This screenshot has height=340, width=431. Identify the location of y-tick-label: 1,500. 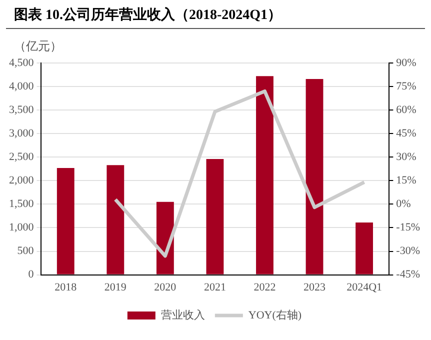
(21, 204).